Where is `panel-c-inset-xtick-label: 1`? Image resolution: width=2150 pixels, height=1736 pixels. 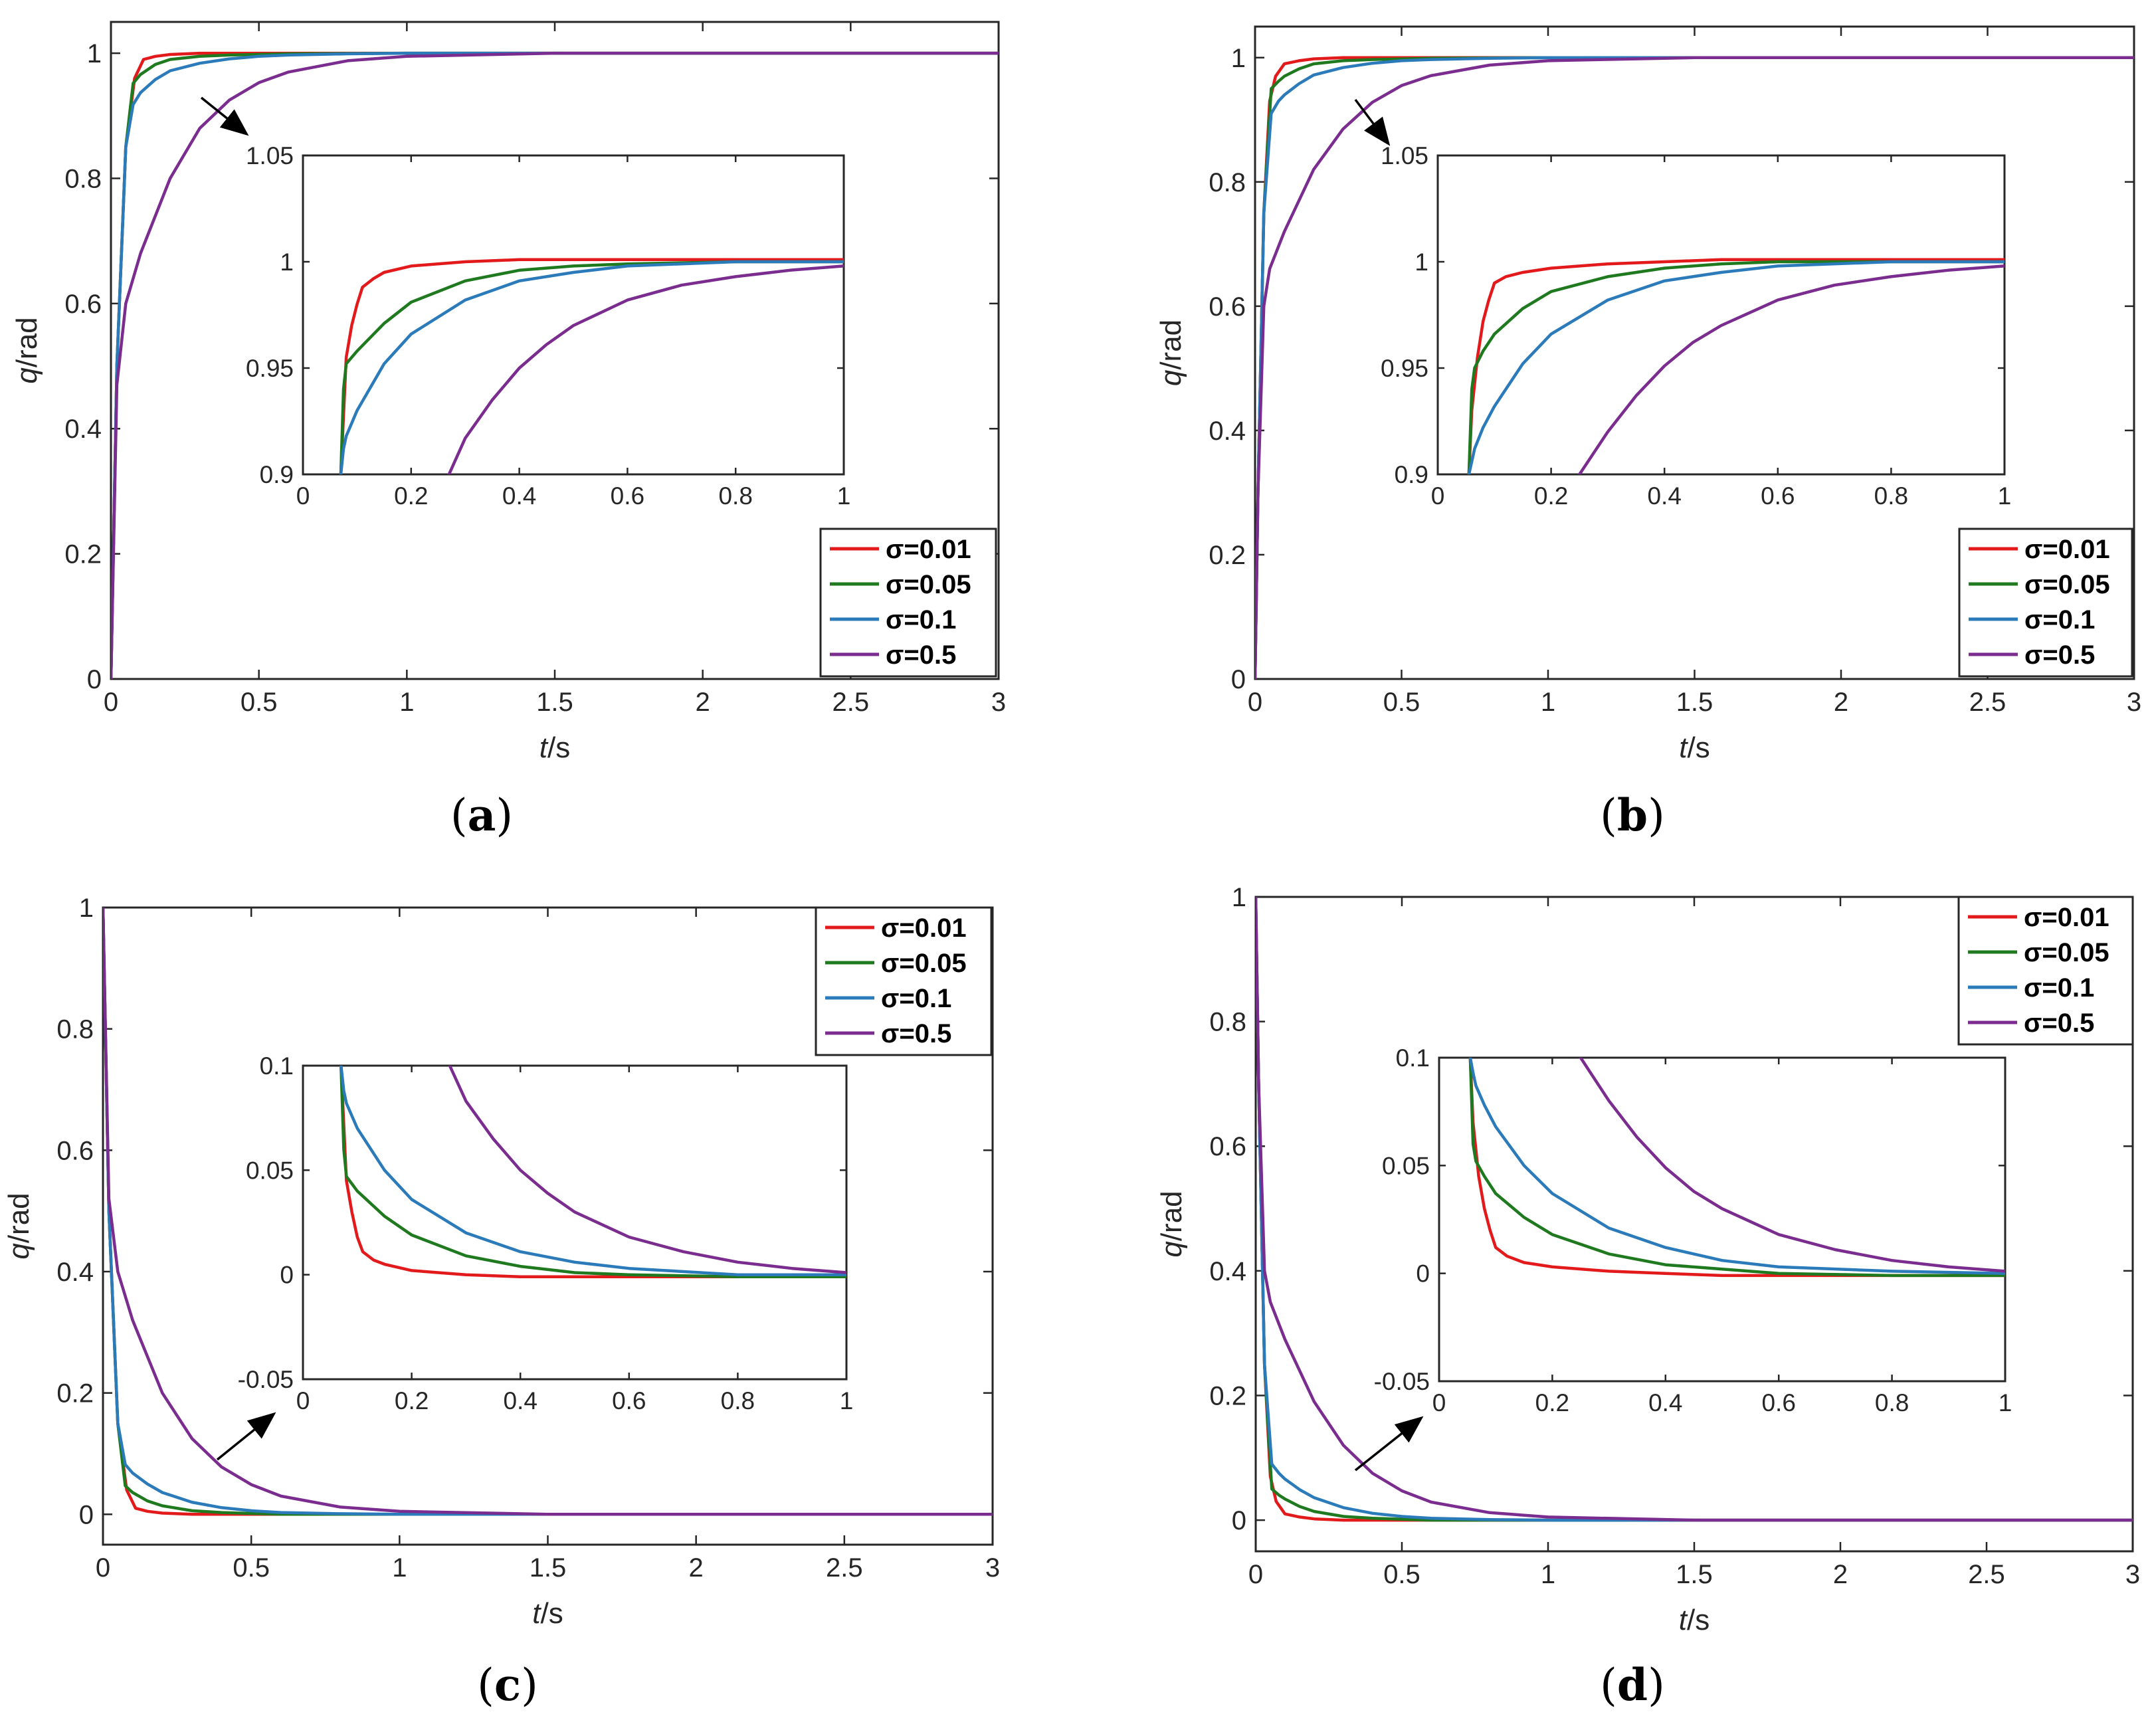 panel-c-inset-xtick-label: 1 is located at coordinates (847, 1400).